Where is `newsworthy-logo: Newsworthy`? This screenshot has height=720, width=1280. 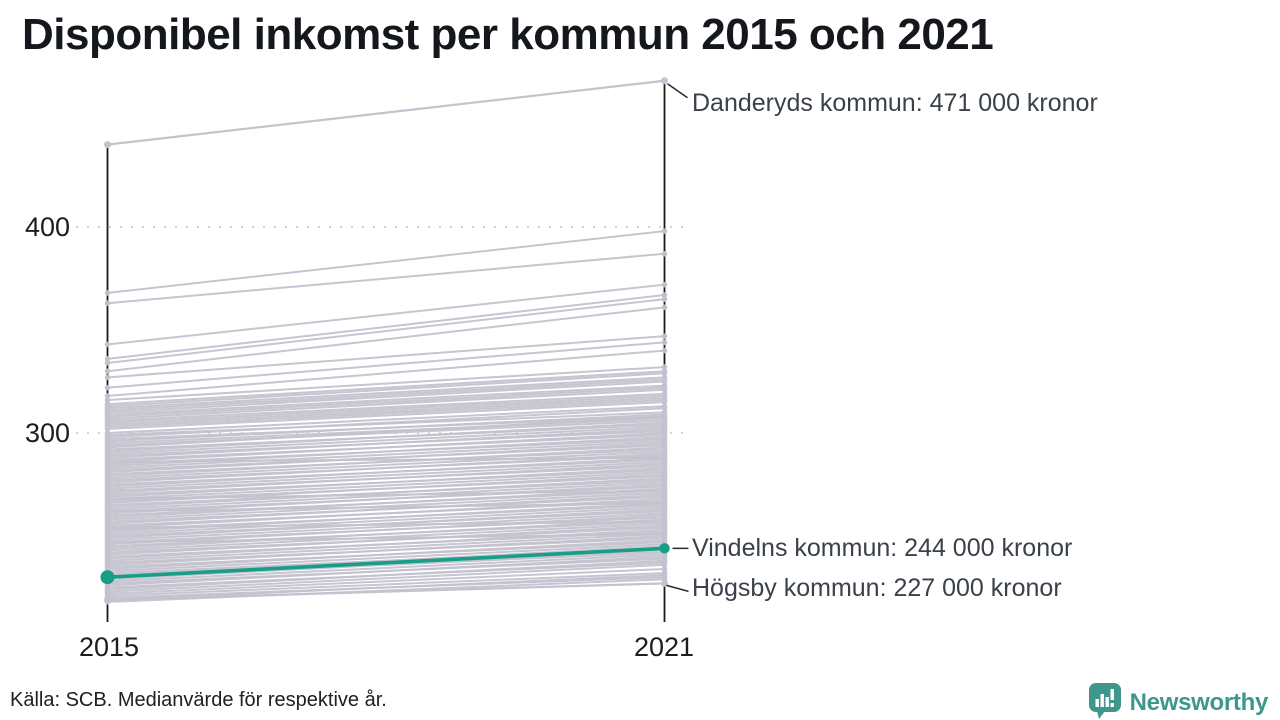 newsworthy-logo: Newsworthy is located at coordinates (1177, 700).